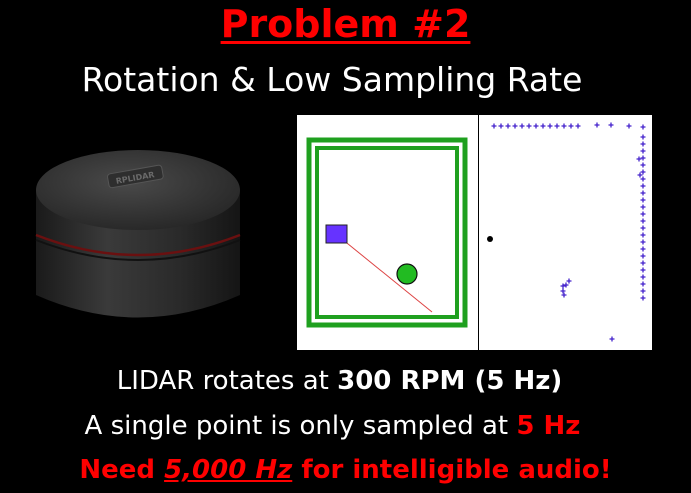  Describe the element at coordinates (452, 470) in the screenshot. I see `audio-requirement-suffix: for intelligible audio!` at that location.